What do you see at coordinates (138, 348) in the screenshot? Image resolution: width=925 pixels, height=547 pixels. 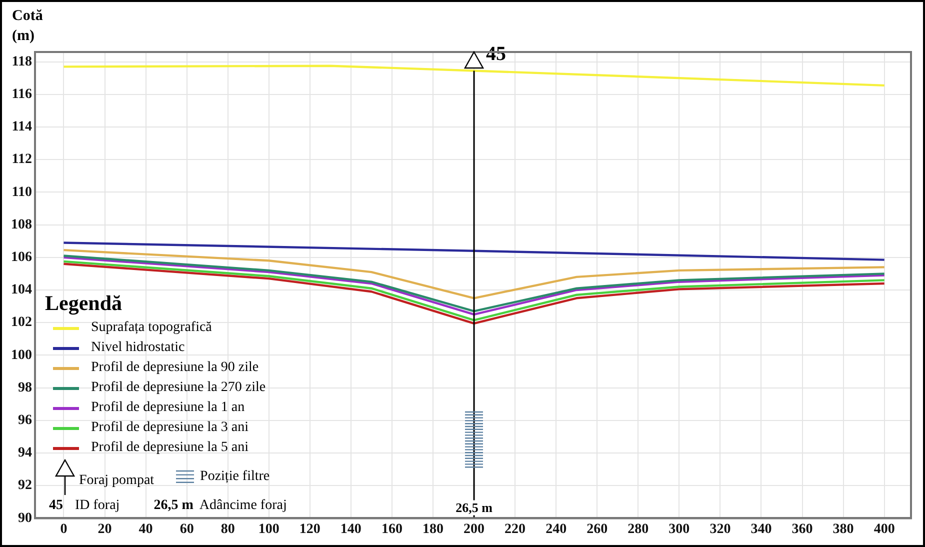 I see `legend-label: Nivel hidrostatic` at bounding box center [138, 348].